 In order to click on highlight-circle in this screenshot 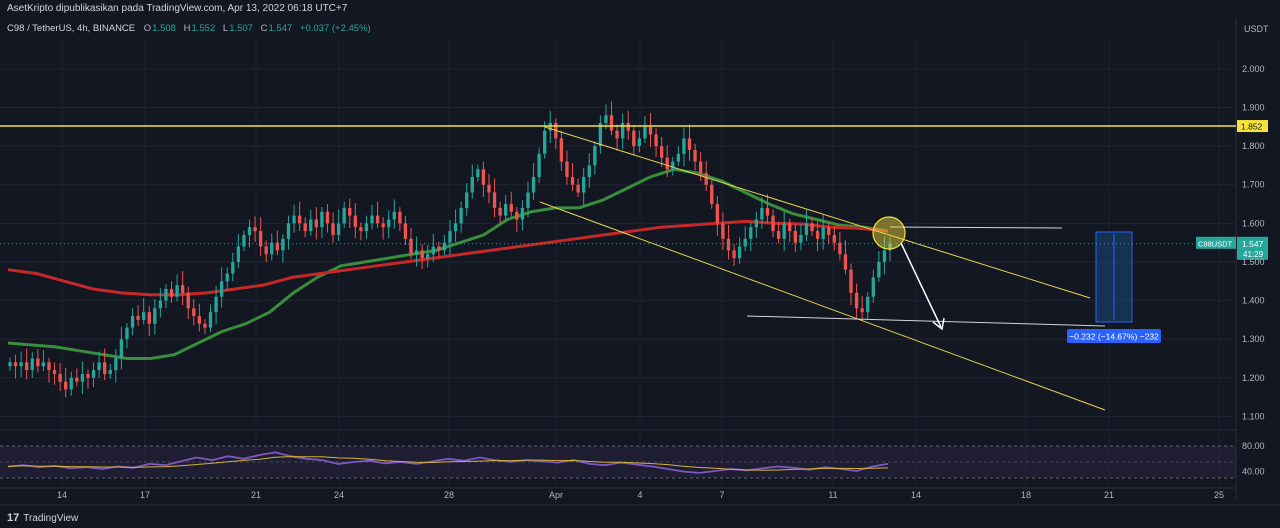, I will do `click(889, 233)`.